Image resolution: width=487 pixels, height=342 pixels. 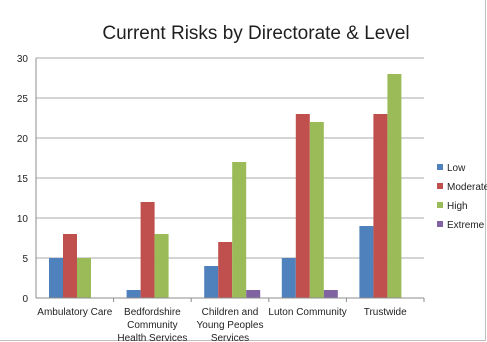 I want to click on y-tick-label: 5, so click(x=25, y=259).